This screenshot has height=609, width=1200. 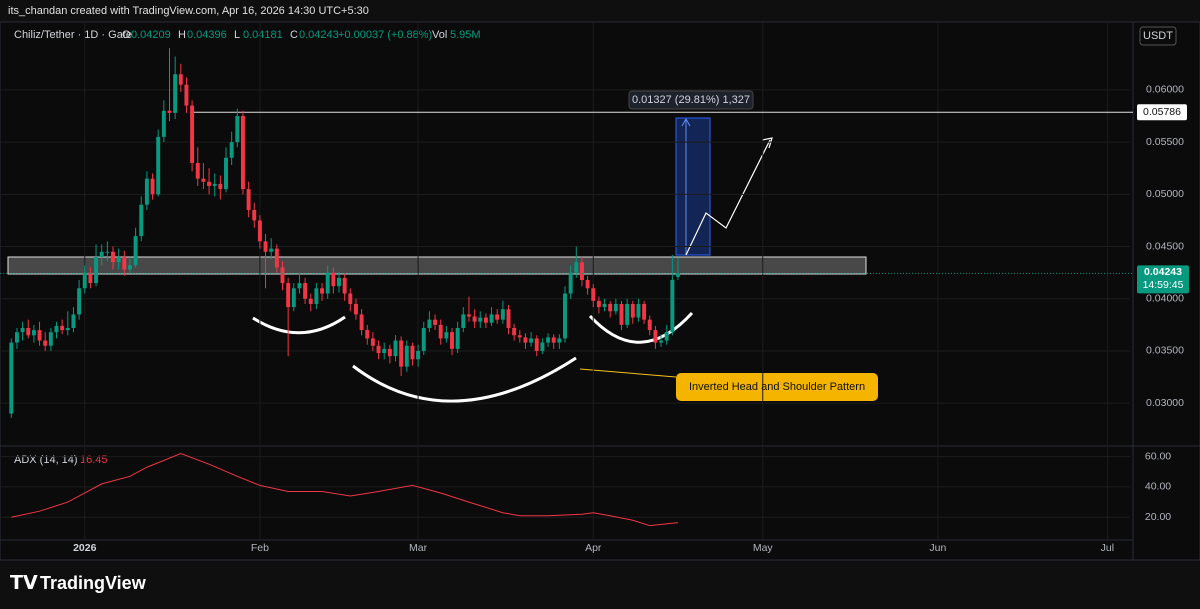 What do you see at coordinates (207, 35) in the screenshot?
I see `ohlc-value: 0.04396` at bounding box center [207, 35].